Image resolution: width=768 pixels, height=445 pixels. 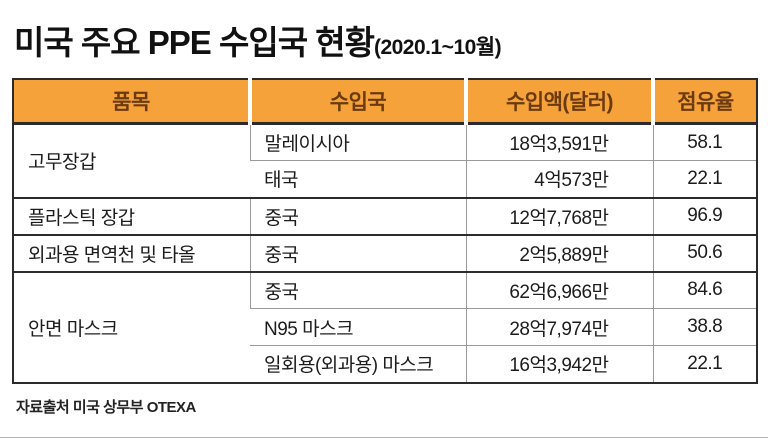 I want to click on amount-cell: 16억3,942만, so click(x=559, y=364).